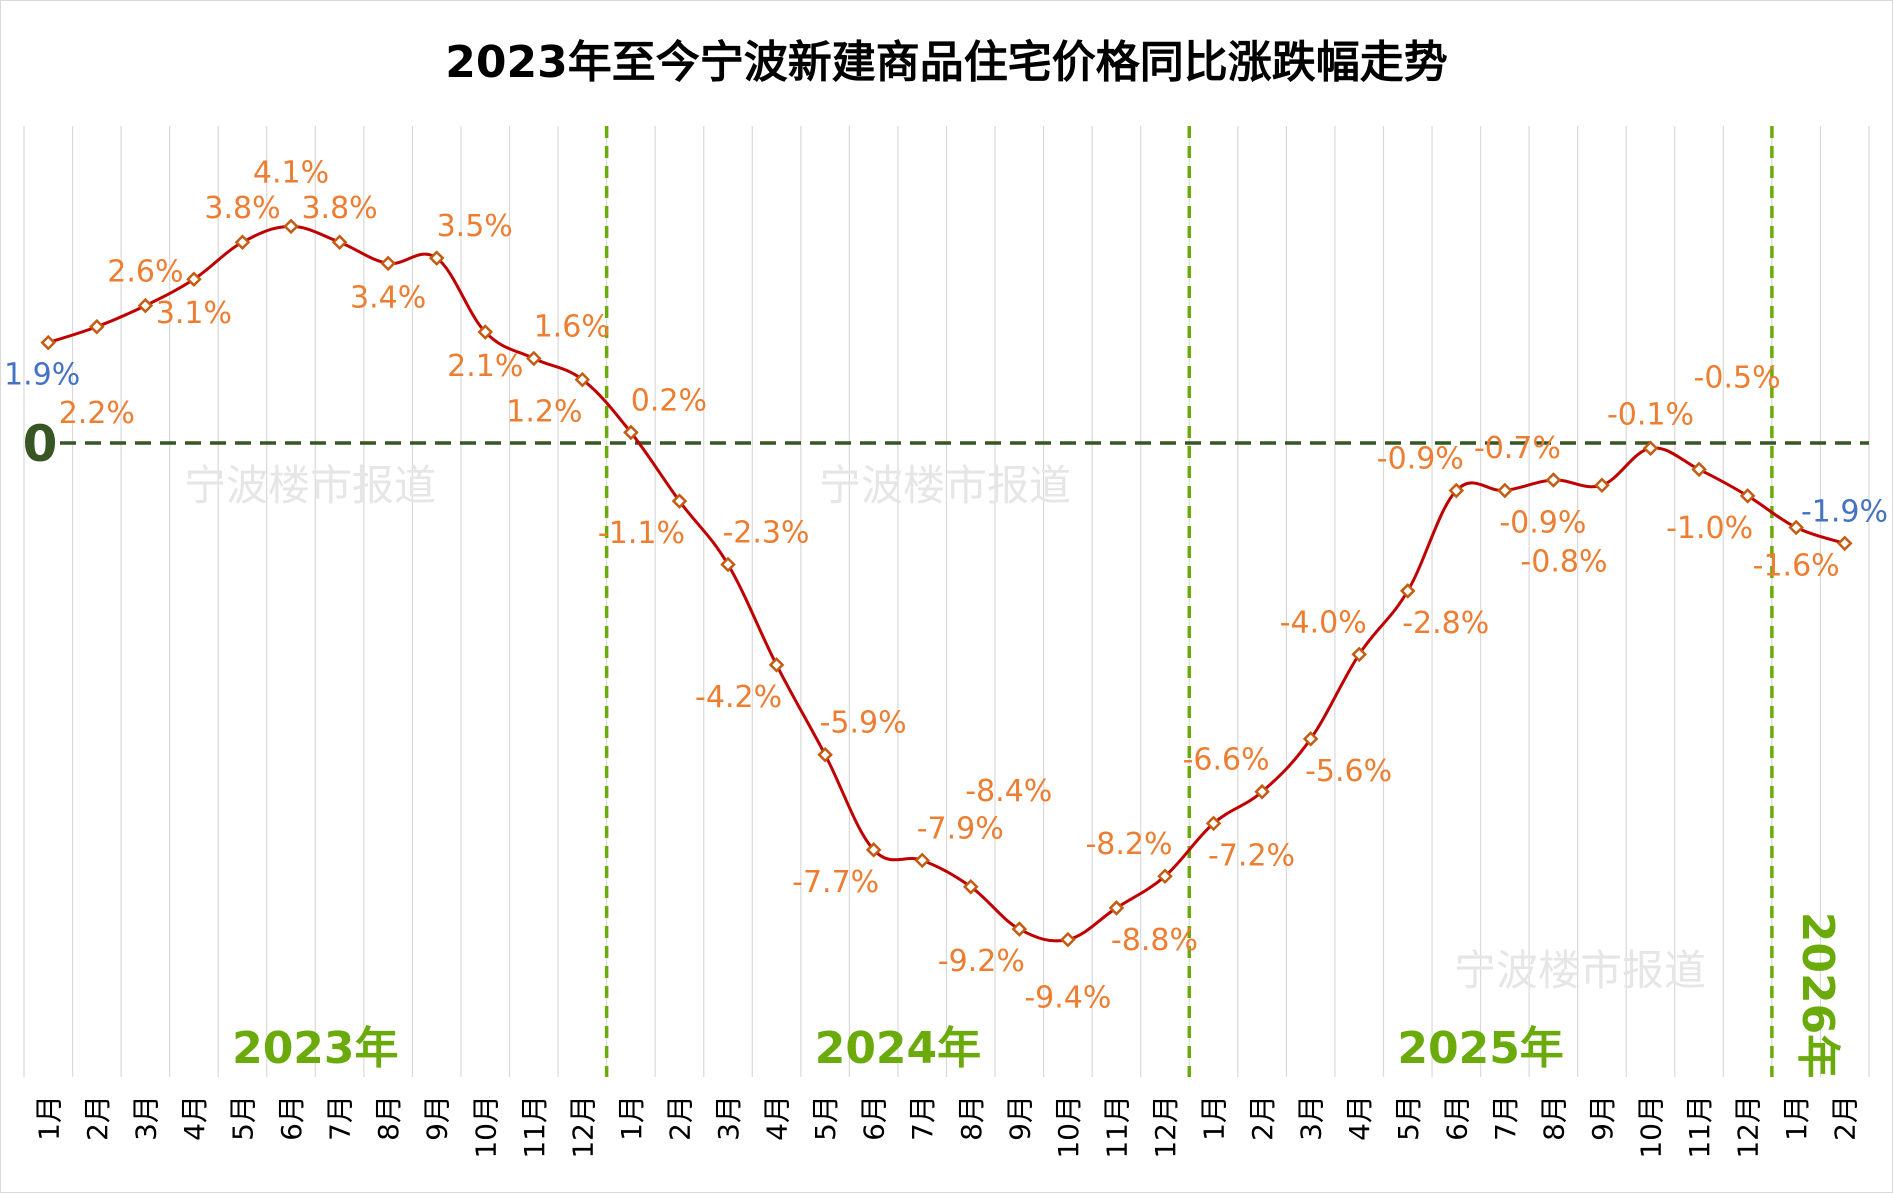 The height and width of the screenshot is (1193, 1893). What do you see at coordinates (544, 412) in the screenshot?
I see `data-label: 1.2%` at bounding box center [544, 412].